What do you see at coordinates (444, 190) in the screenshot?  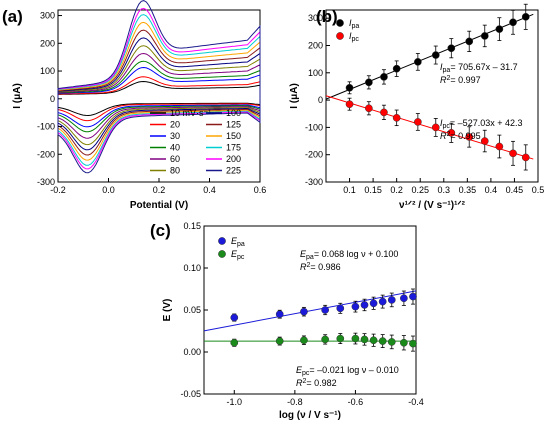 I see `panel-1-x-tick-label: 0.3` at bounding box center [444, 190].